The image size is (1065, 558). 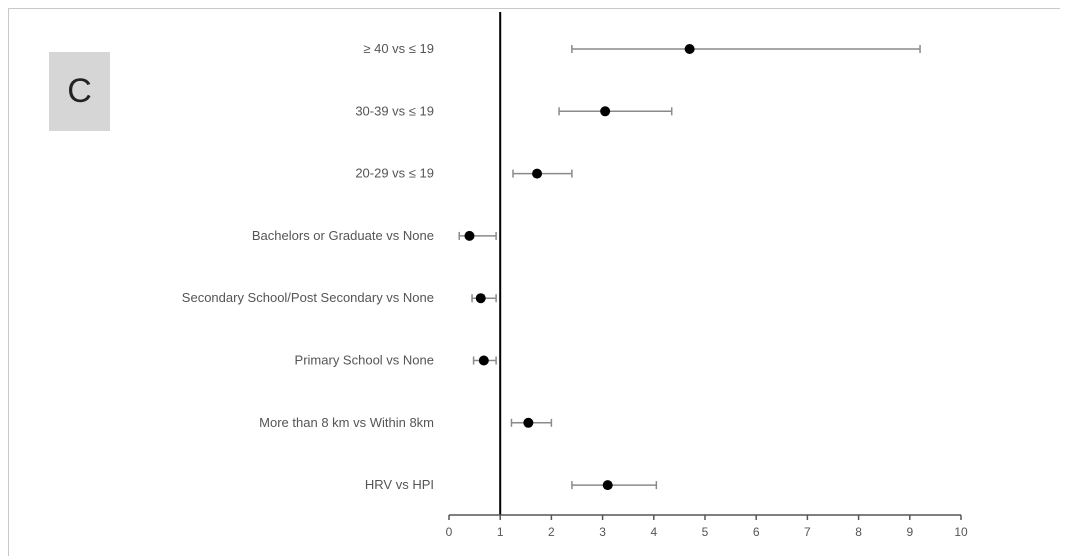 What do you see at coordinates (449, 532) in the screenshot?
I see `x-tick-label: 0` at bounding box center [449, 532].